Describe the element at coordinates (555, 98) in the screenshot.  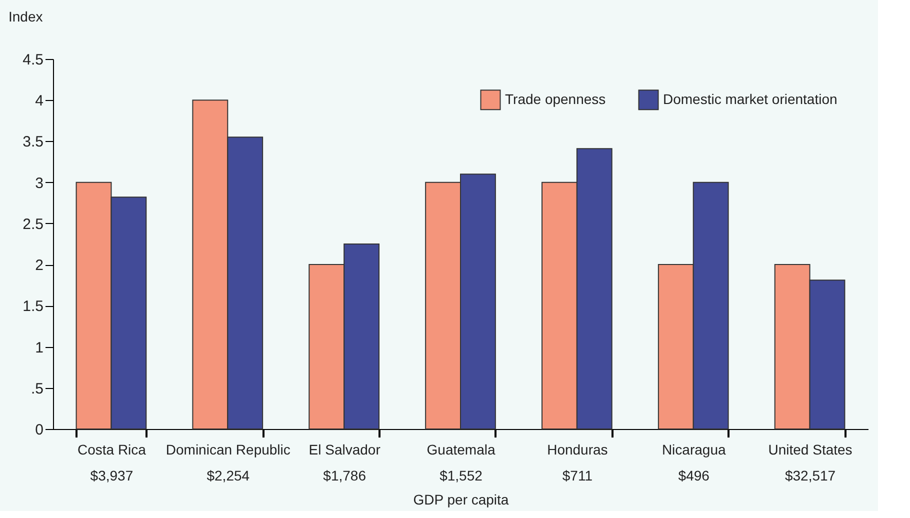
I see `legend-label: Trade openness` at that location.